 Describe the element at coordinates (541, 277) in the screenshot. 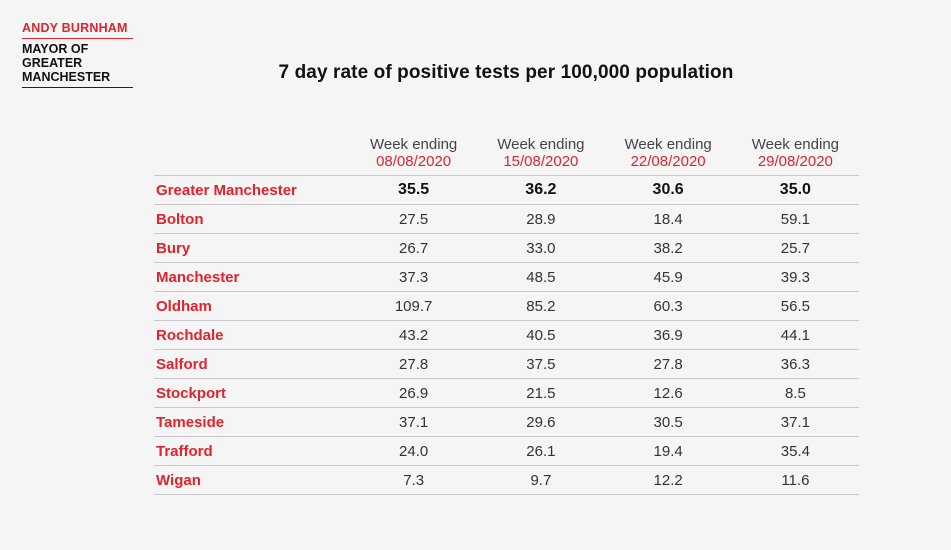

I see `rate-value: 48.5` at that location.